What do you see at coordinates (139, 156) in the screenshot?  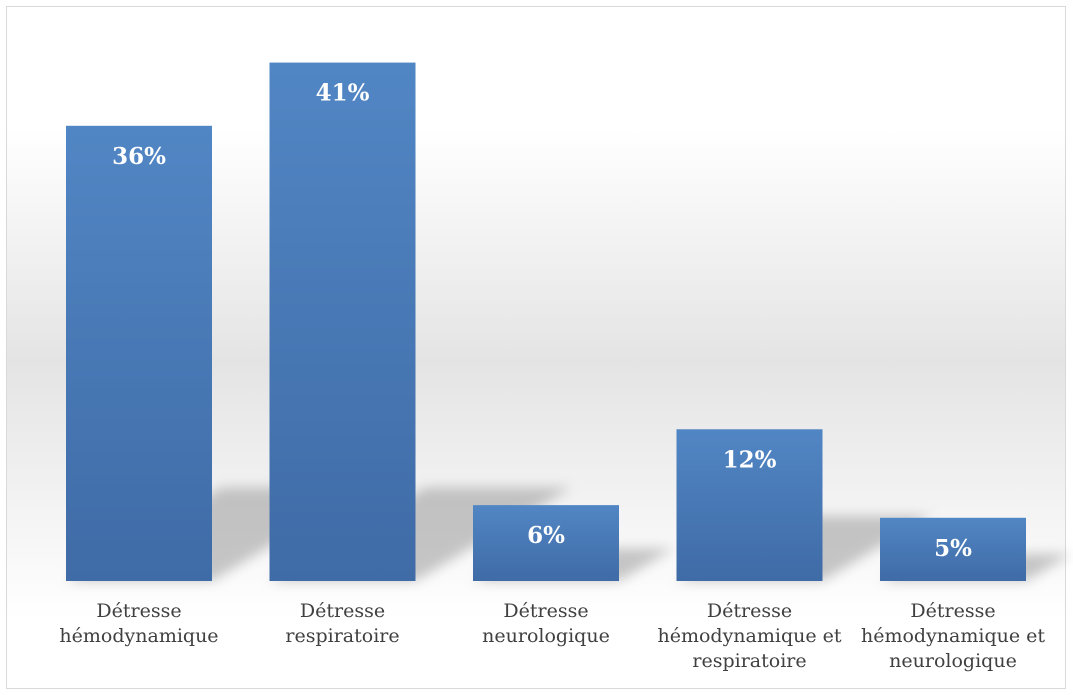 I see `data-label: 36%` at bounding box center [139, 156].